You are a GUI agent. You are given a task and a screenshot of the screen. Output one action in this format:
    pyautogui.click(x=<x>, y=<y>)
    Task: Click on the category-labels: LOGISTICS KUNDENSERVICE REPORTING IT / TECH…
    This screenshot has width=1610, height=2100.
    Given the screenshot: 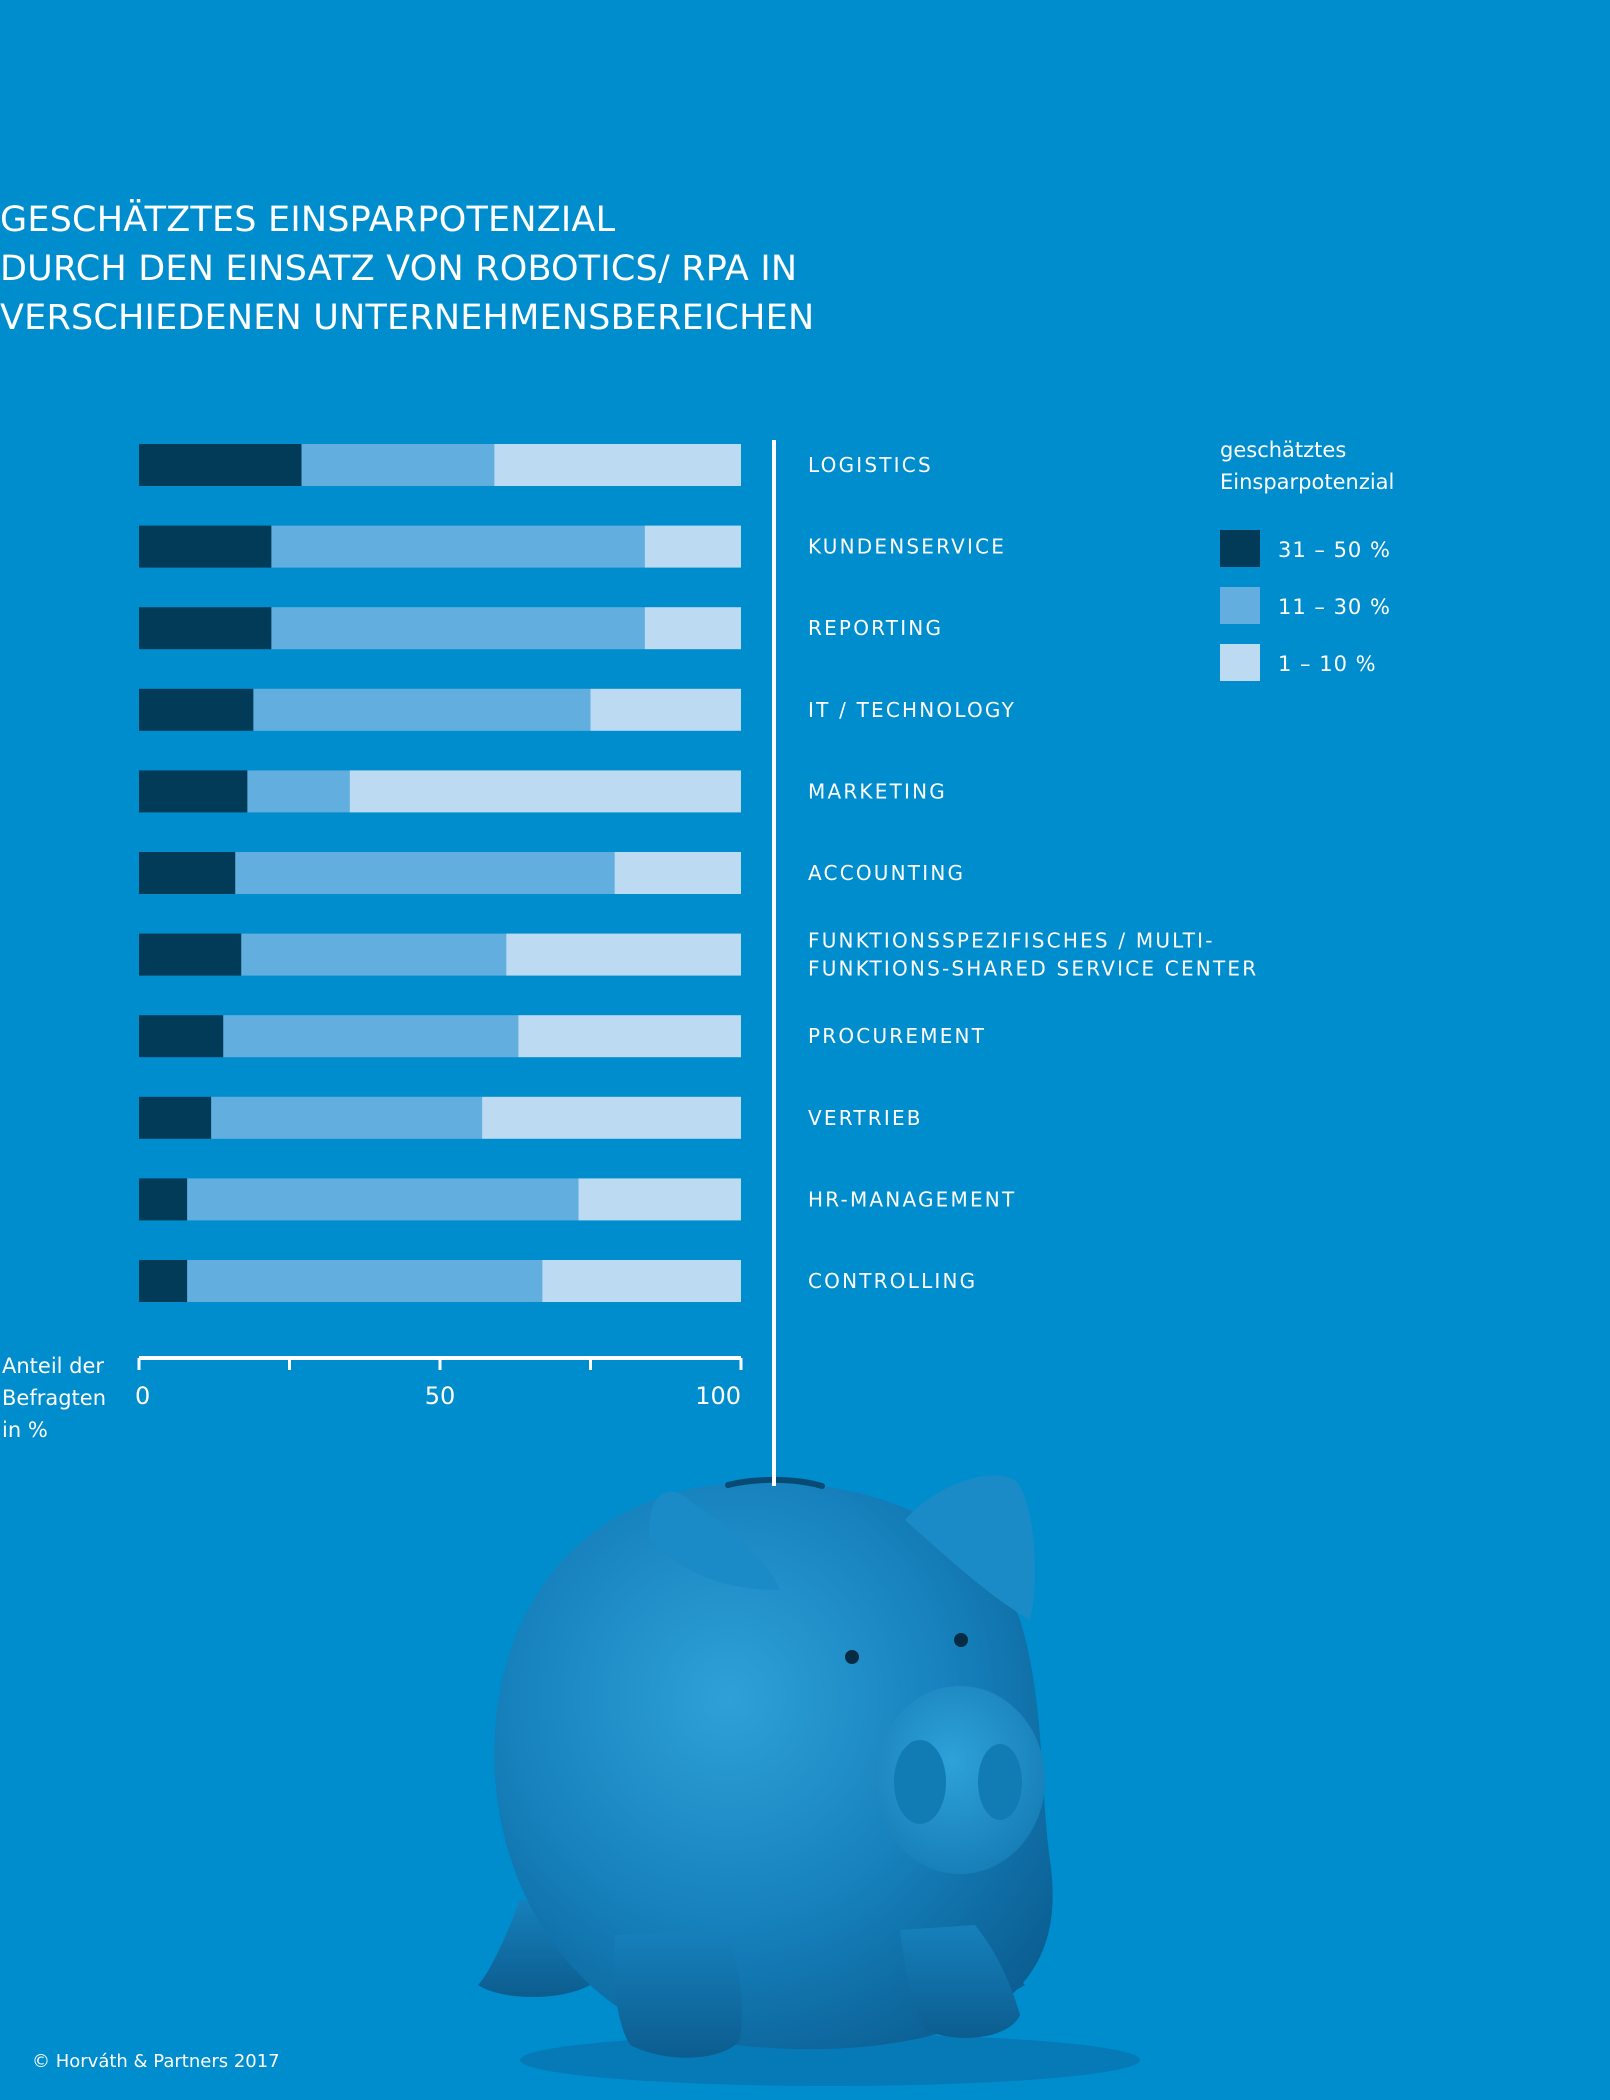 What is the action you would take?
    pyautogui.click(x=1033, y=873)
    